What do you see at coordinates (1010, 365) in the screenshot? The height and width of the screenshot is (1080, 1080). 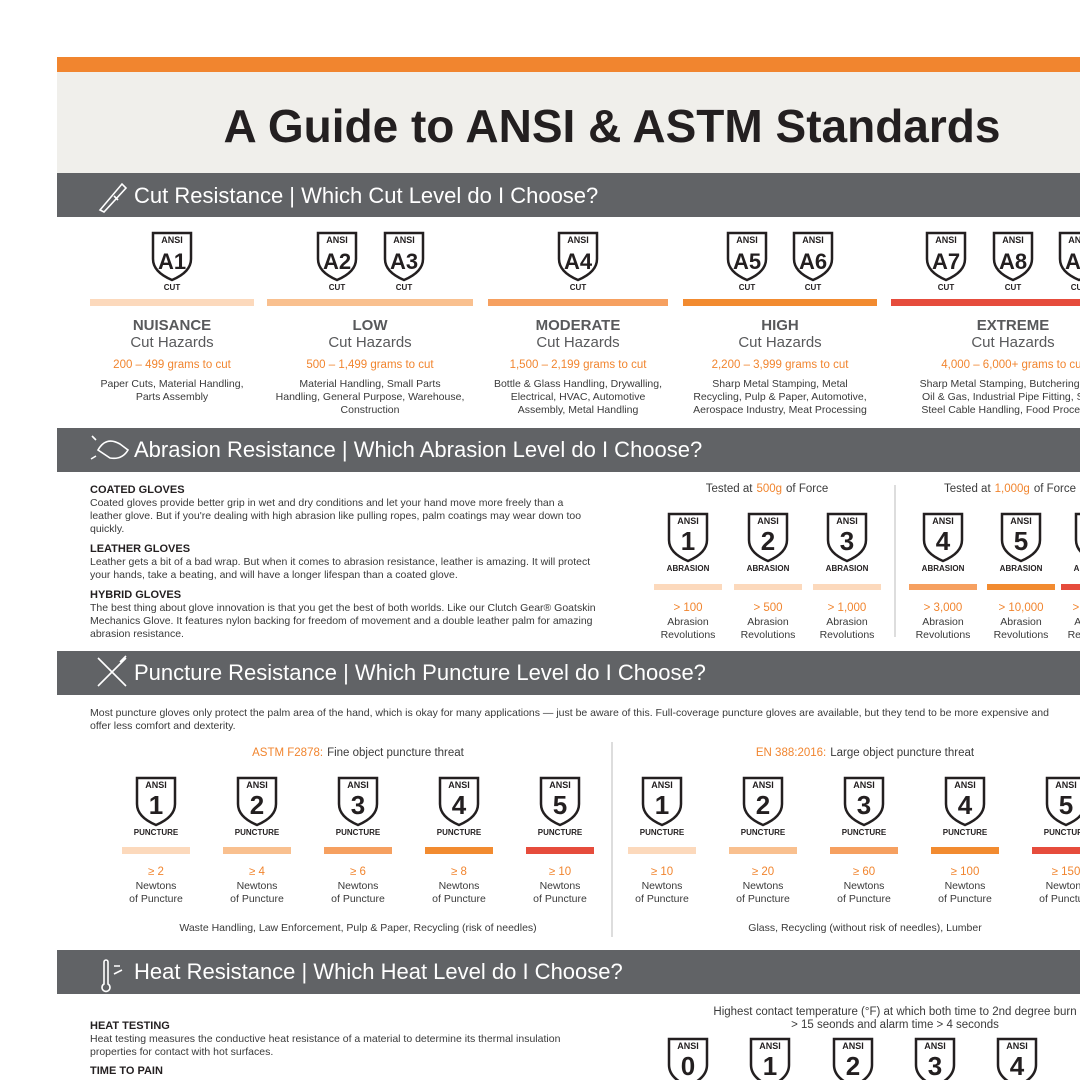 I see `level-grams: 4,000 – 6,000+ grams to cut` at bounding box center [1010, 365].